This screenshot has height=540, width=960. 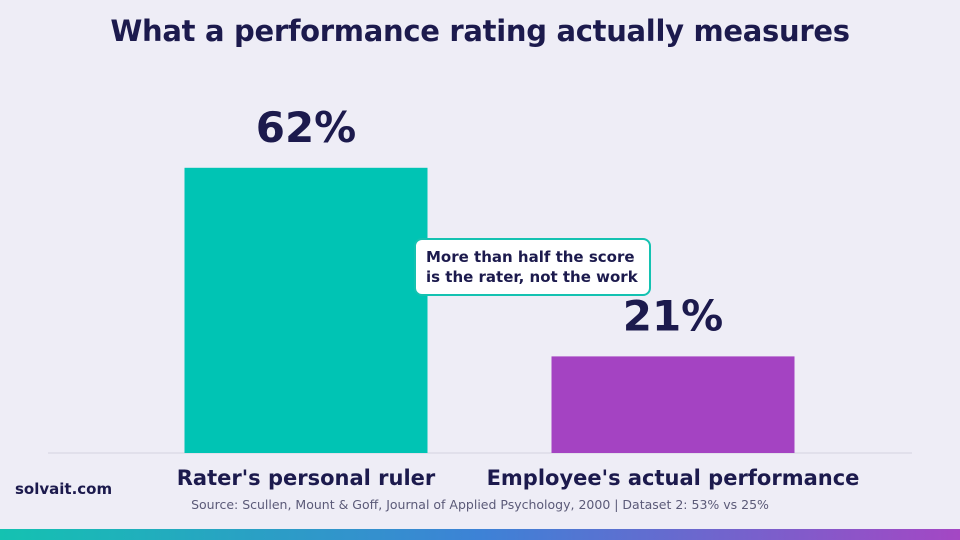 I want to click on category-label-1: Rater's personal ruler, so click(x=306, y=478).